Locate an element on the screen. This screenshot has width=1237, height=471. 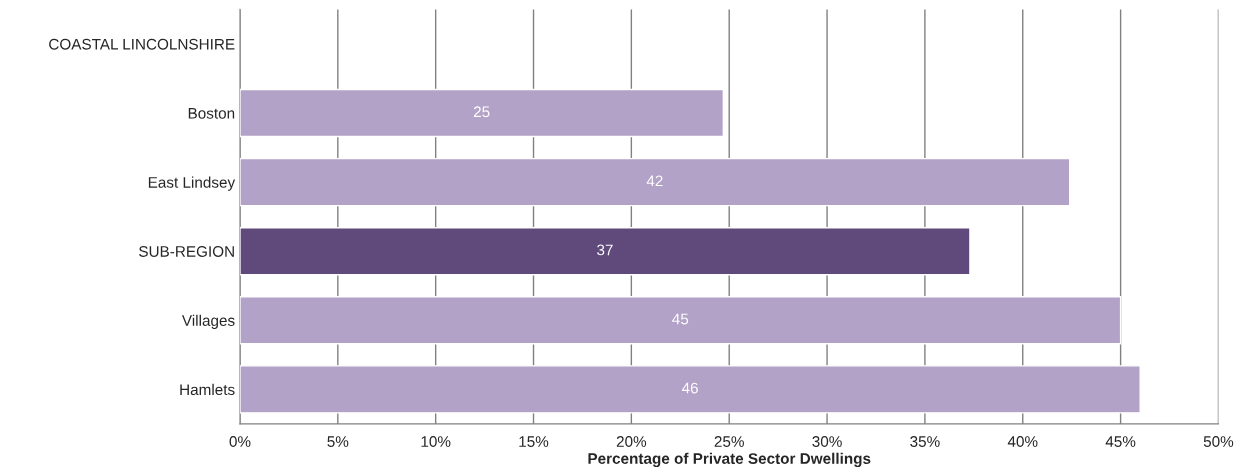
data-label: 25 is located at coordinates (481, 112).